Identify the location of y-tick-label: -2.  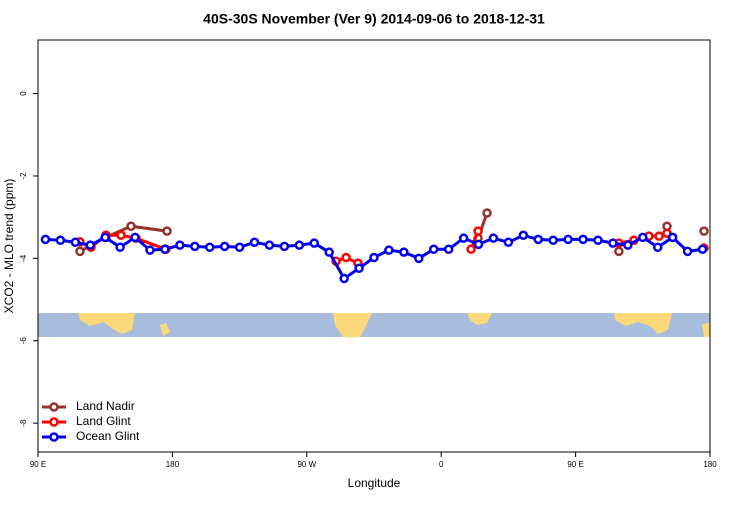
(23, 176).